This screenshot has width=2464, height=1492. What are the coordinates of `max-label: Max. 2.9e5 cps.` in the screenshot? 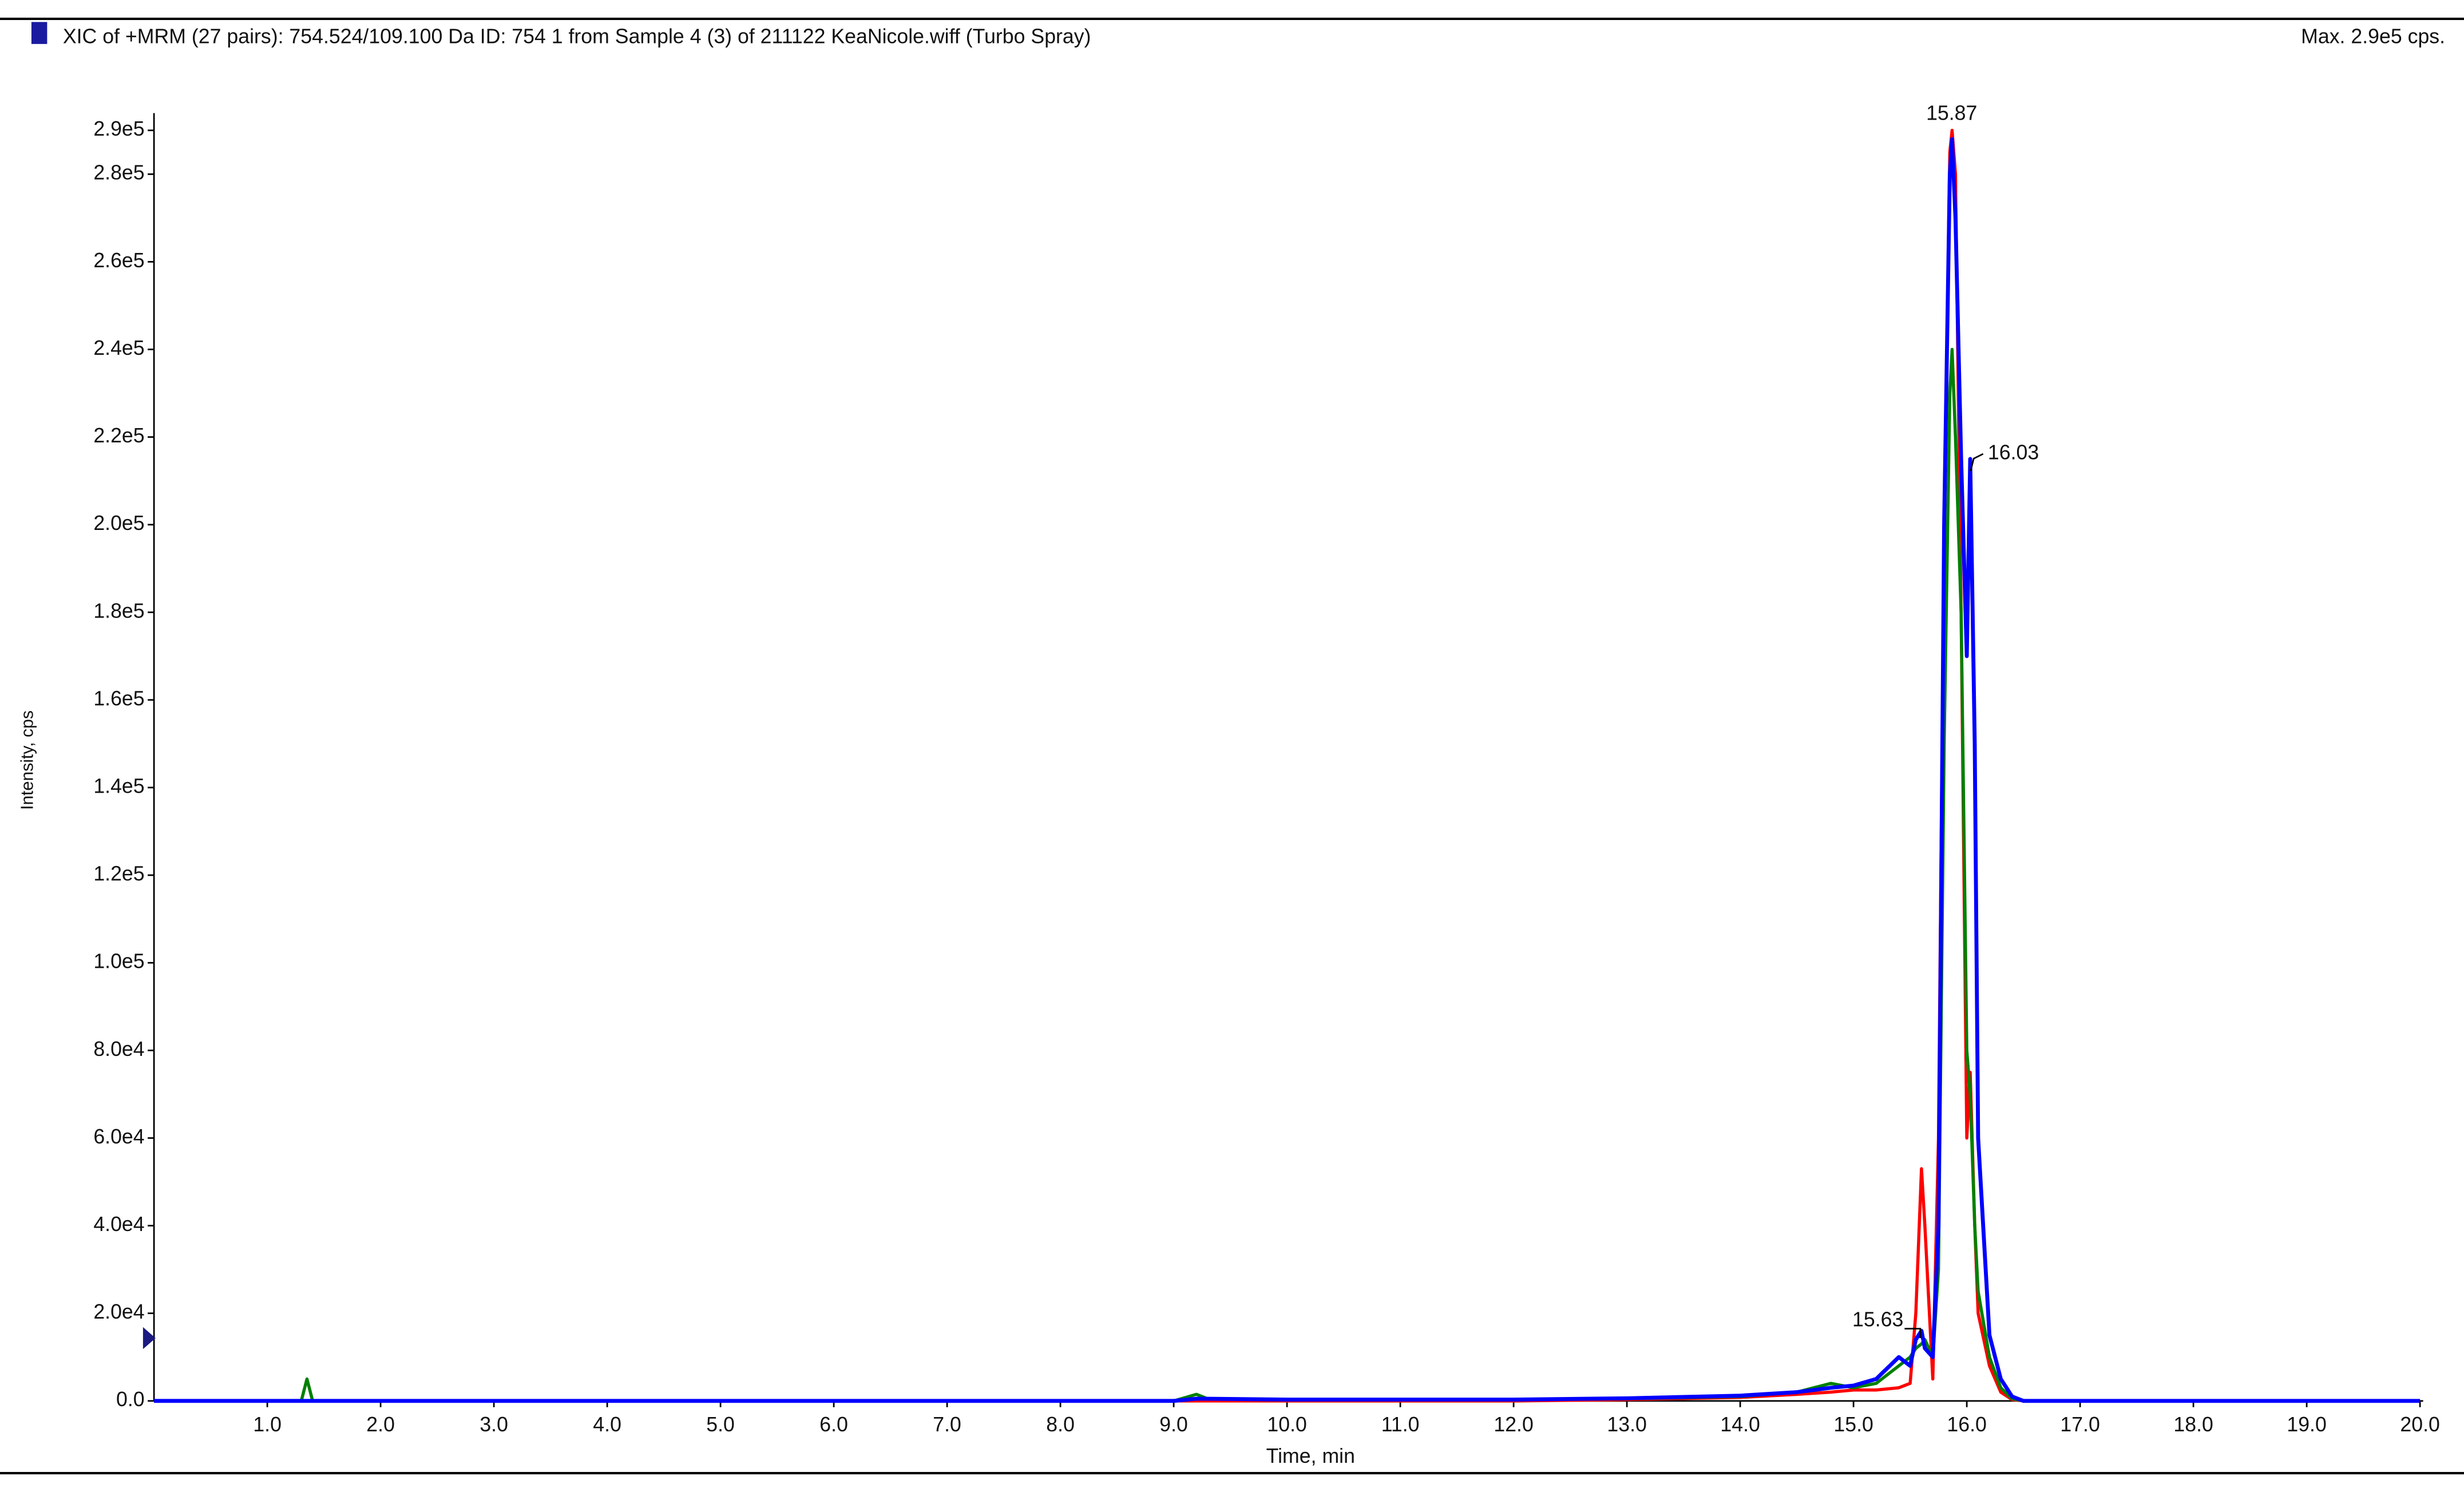 It's located at (2373, 36).